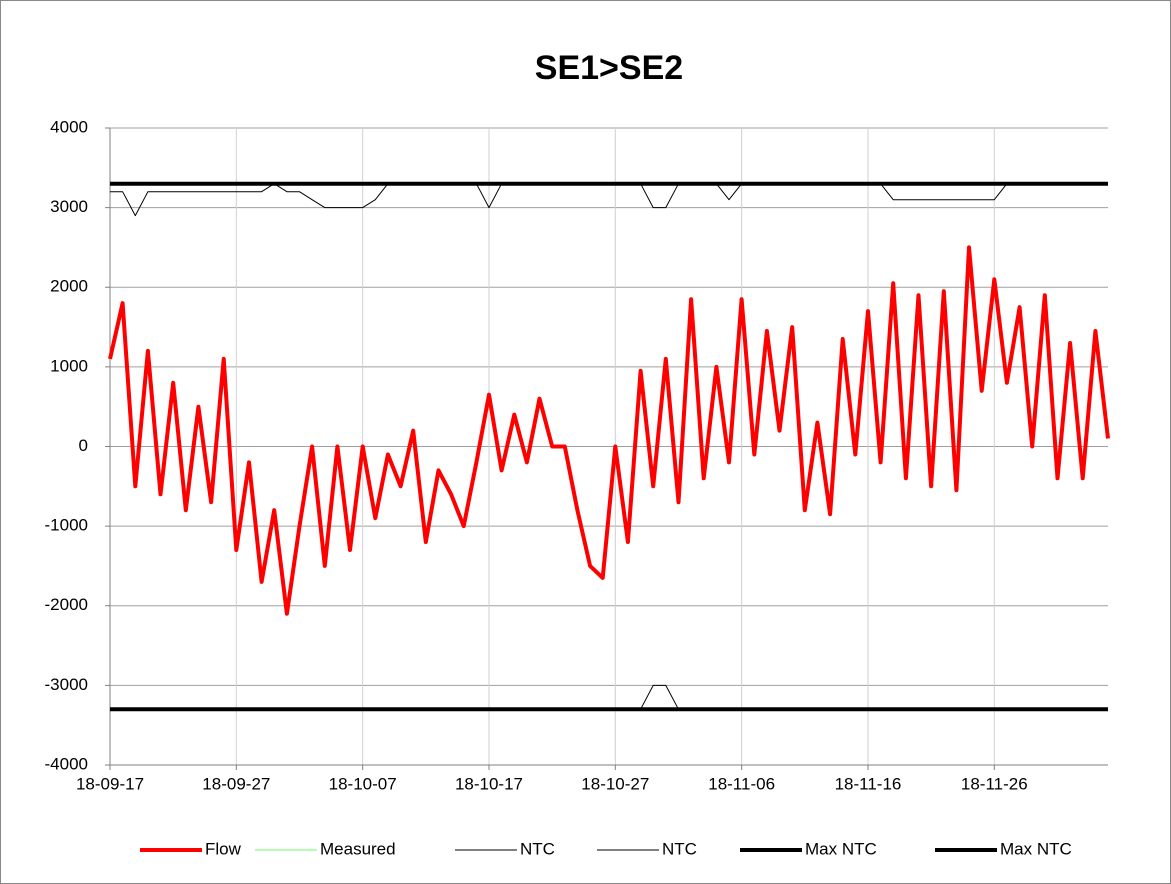  I want to click on x-tick-label: 18-09-17, so click(110, 783).